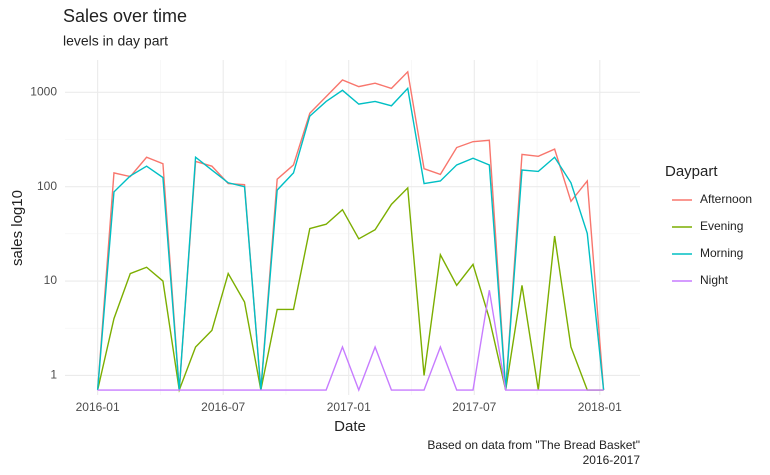  I want to click on y-tick-label: 10, so click(51, 280).